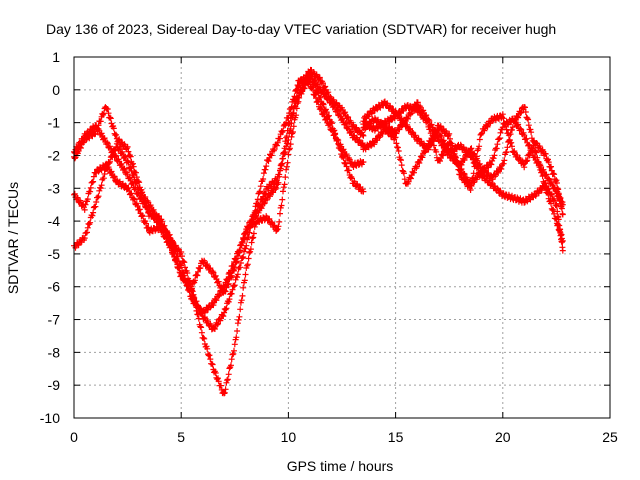 Image resolution: width=640 pixels, height=480 pixels. I want to click on y-tick-label: 0, so click(56, 90).